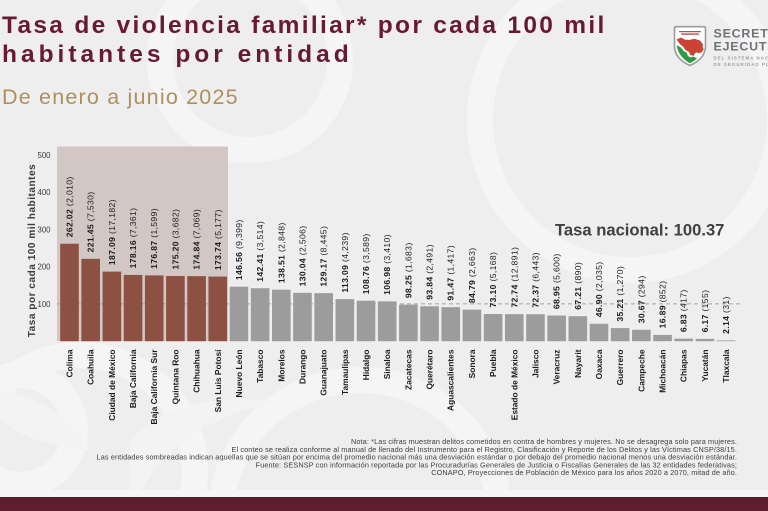  Describe the element at coordinates (514, 385) in the screenshot. I see `svg-text: Estado de México` at that location.